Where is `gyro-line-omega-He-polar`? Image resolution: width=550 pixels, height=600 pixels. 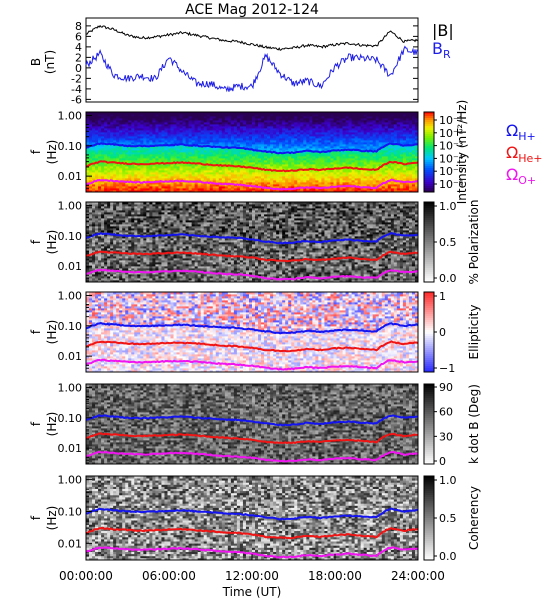
gyro-line-omega-He-polar is located at coordinates (252, 256).